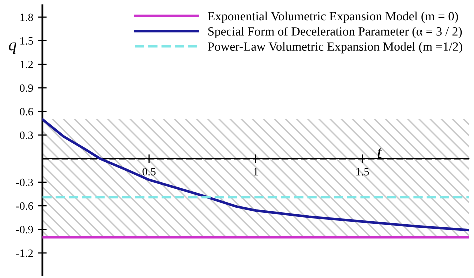 This screenshot has width=474, height=278. I want to click on y-tick-label: -1.2, so click(25, 254).